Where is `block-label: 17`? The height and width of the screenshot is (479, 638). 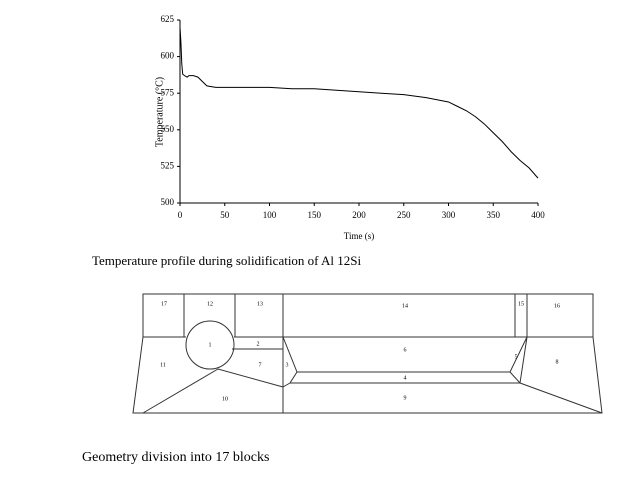 block-label: 17 is located at coordinates (164, 304).